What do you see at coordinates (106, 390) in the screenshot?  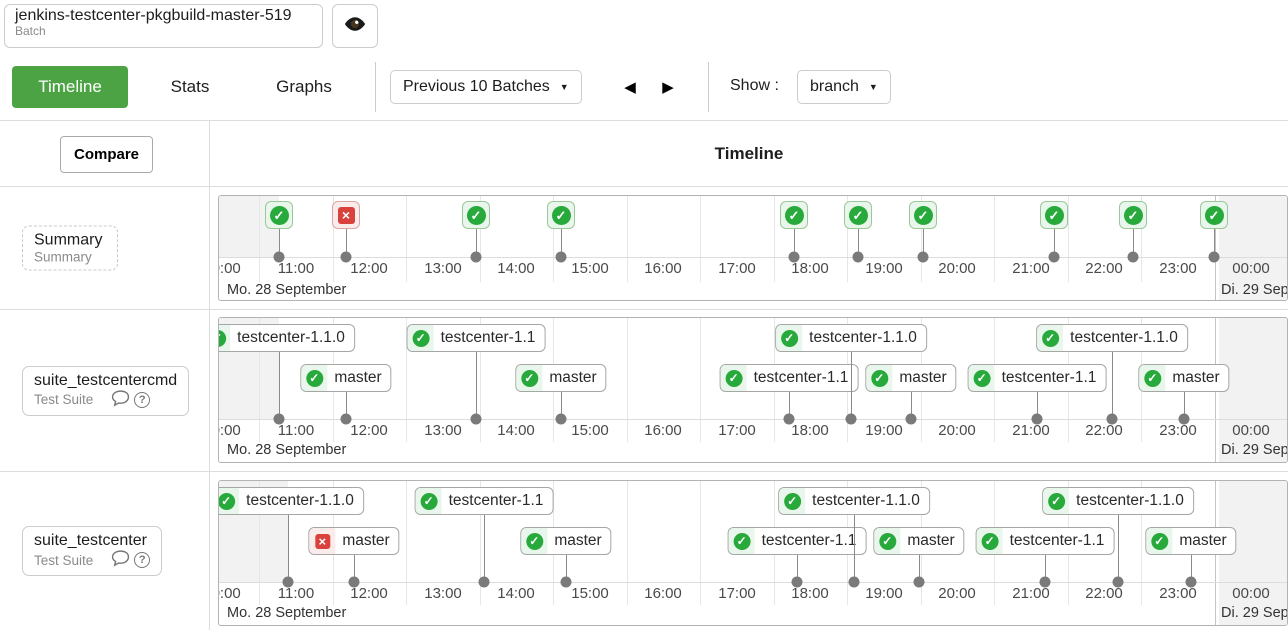 I see `sidebar-card-suite_testcentercmd: suite_testcentercmd Test Suite?` at bounding box center [106, 390].